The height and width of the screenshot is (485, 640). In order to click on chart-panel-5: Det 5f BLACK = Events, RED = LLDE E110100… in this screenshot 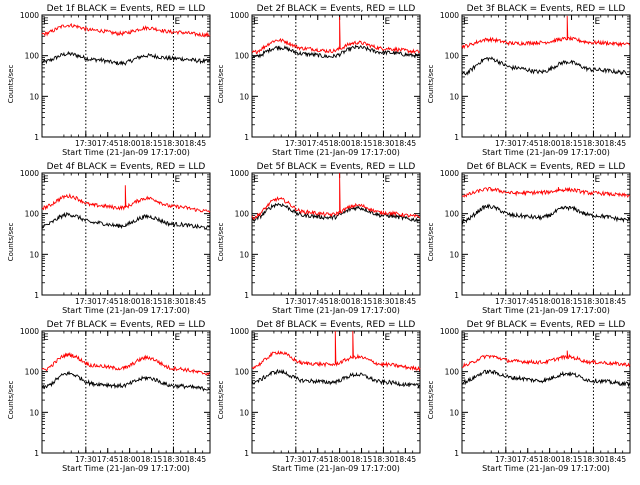, I will do `click(318, 238)`.